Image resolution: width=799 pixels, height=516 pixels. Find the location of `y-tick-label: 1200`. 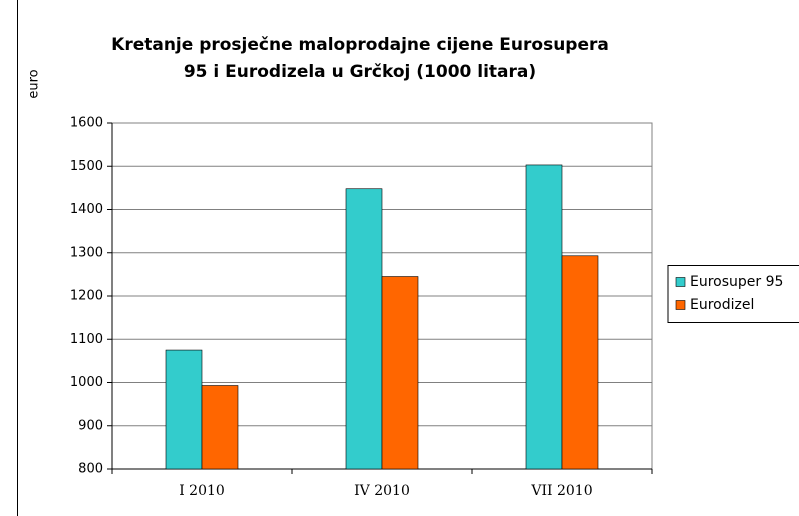

y-tick-label: 1200 is located at coordinates (86, 296).